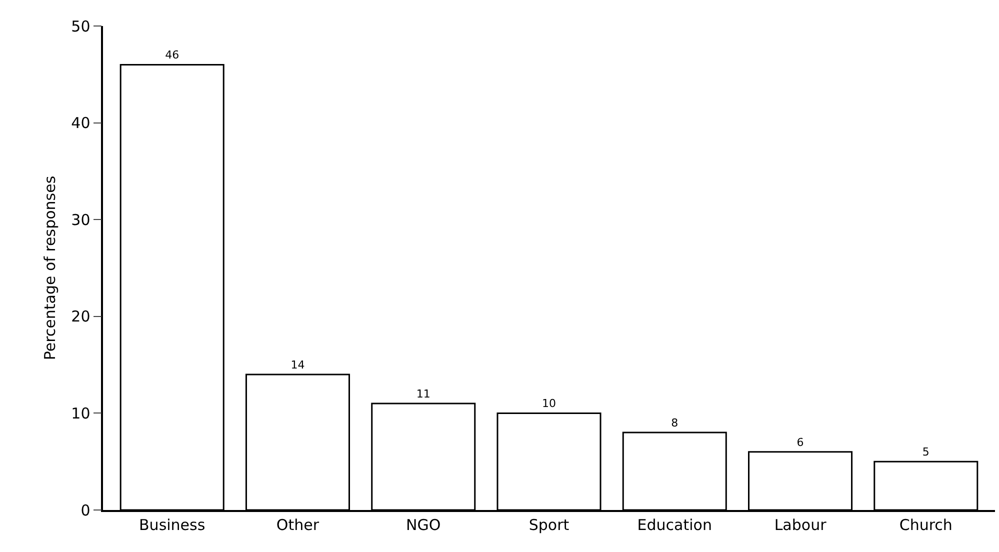  What do you see at coordinates (674, 423) in the screenshot?
I see `data-label: 8` at bounding box center [674, 423].